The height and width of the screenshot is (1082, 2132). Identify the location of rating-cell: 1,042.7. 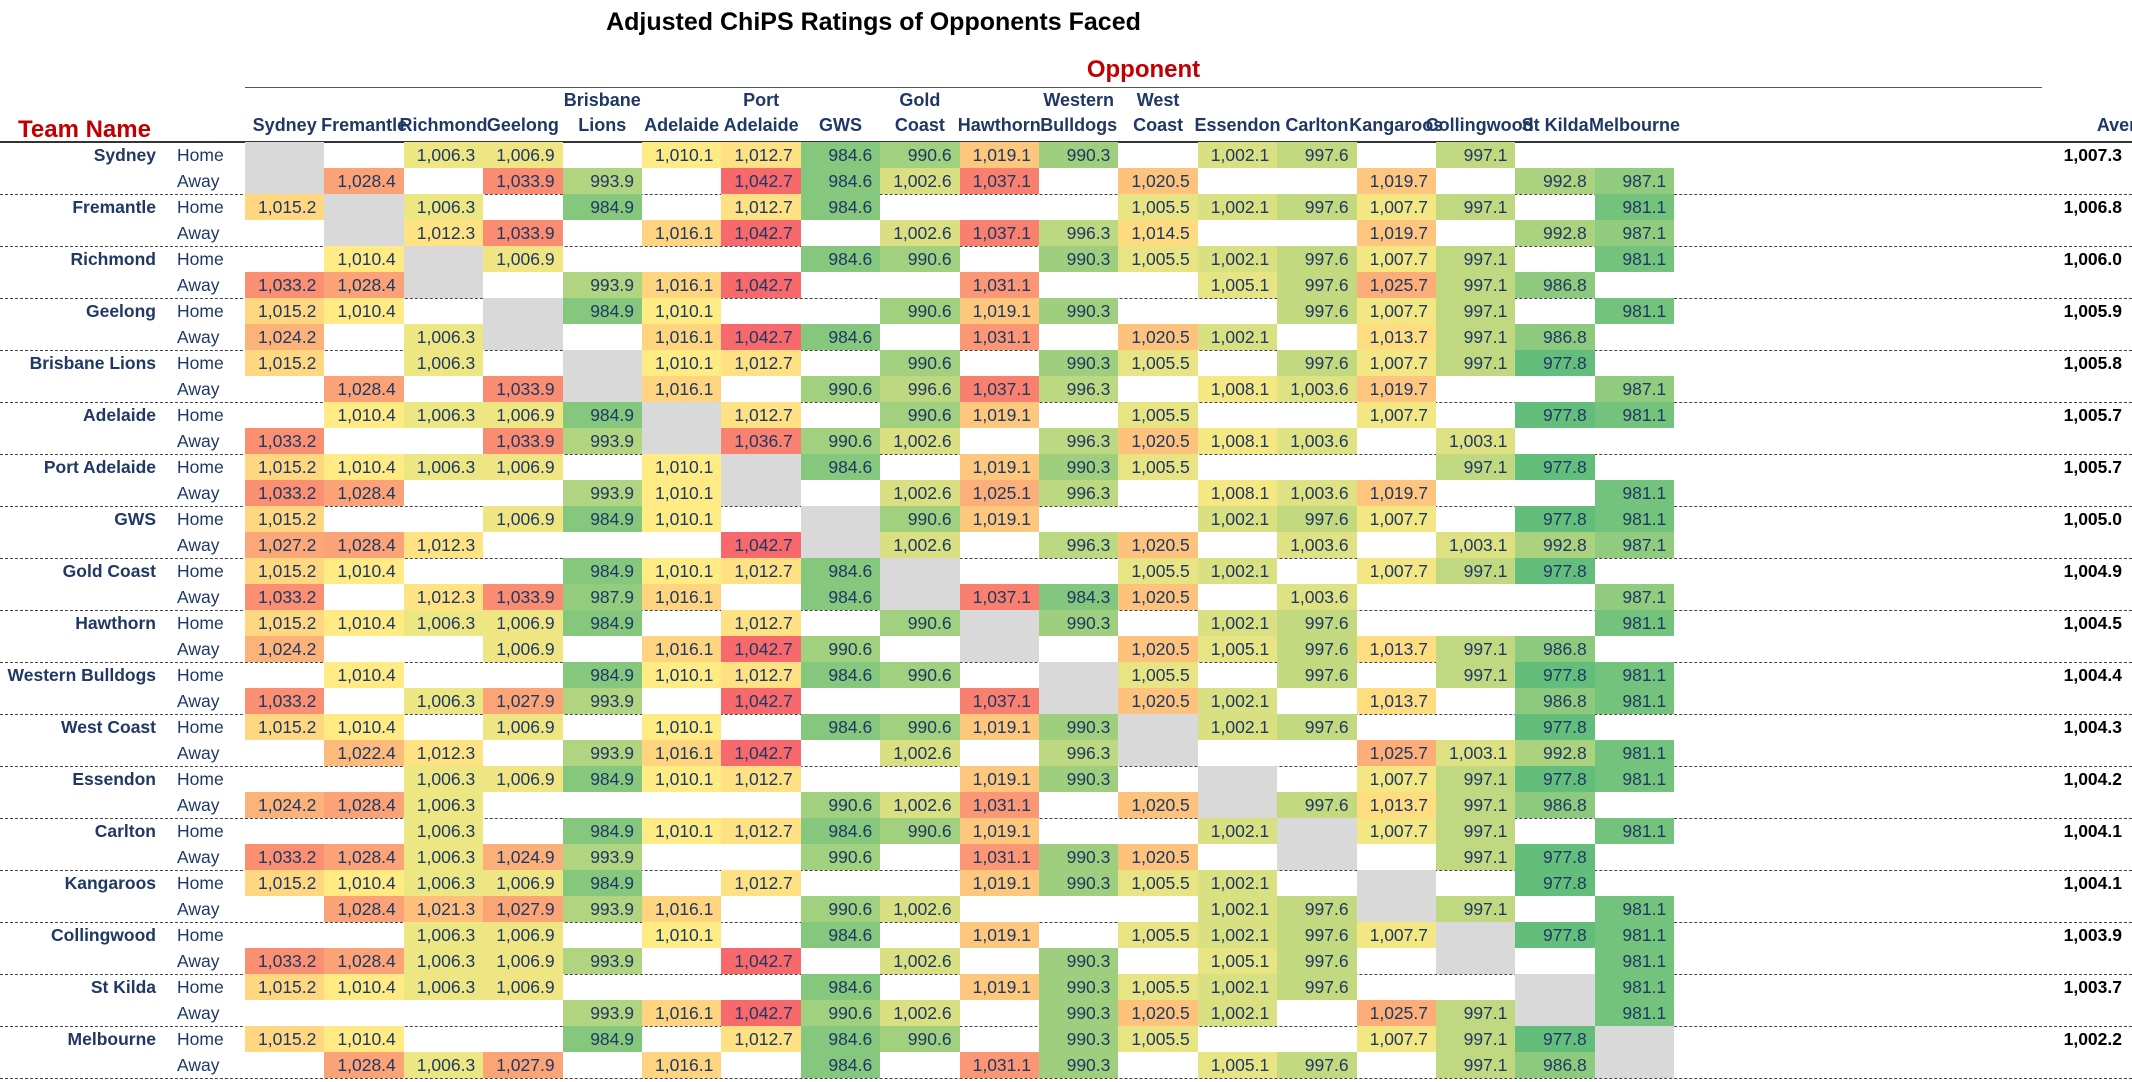
(761, 961).